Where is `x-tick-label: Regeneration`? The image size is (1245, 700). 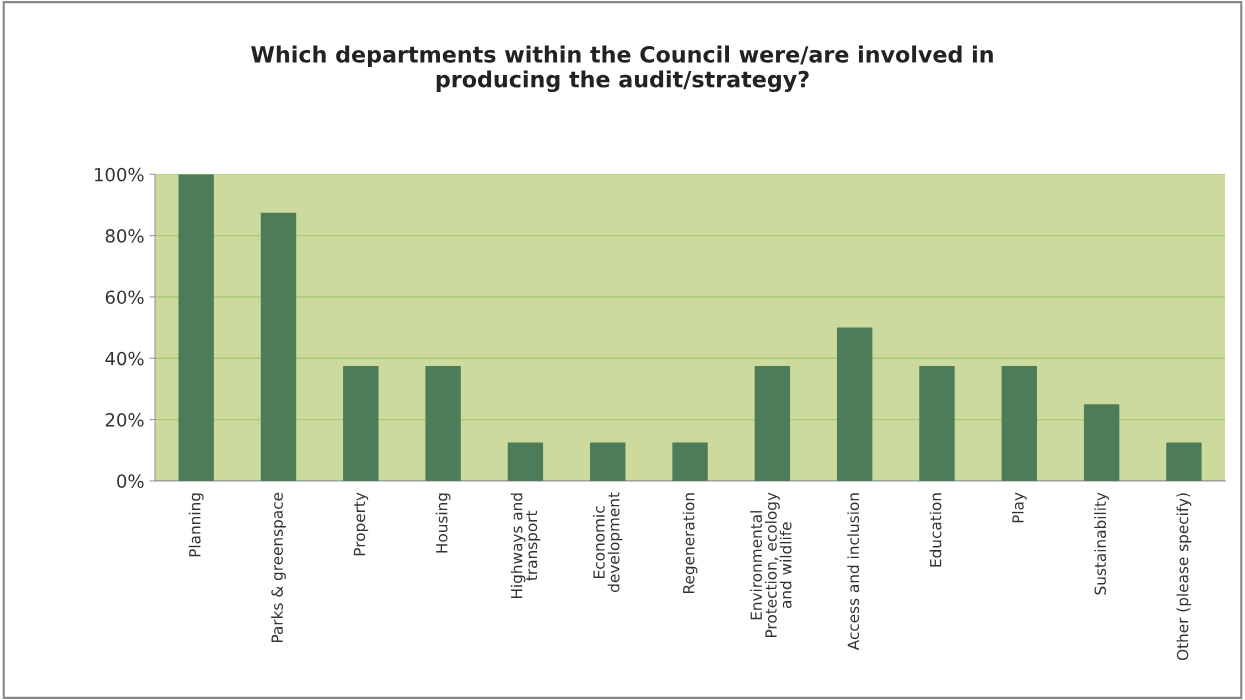 x-tick-label: Regeneration is located at coordinates (690, 543).